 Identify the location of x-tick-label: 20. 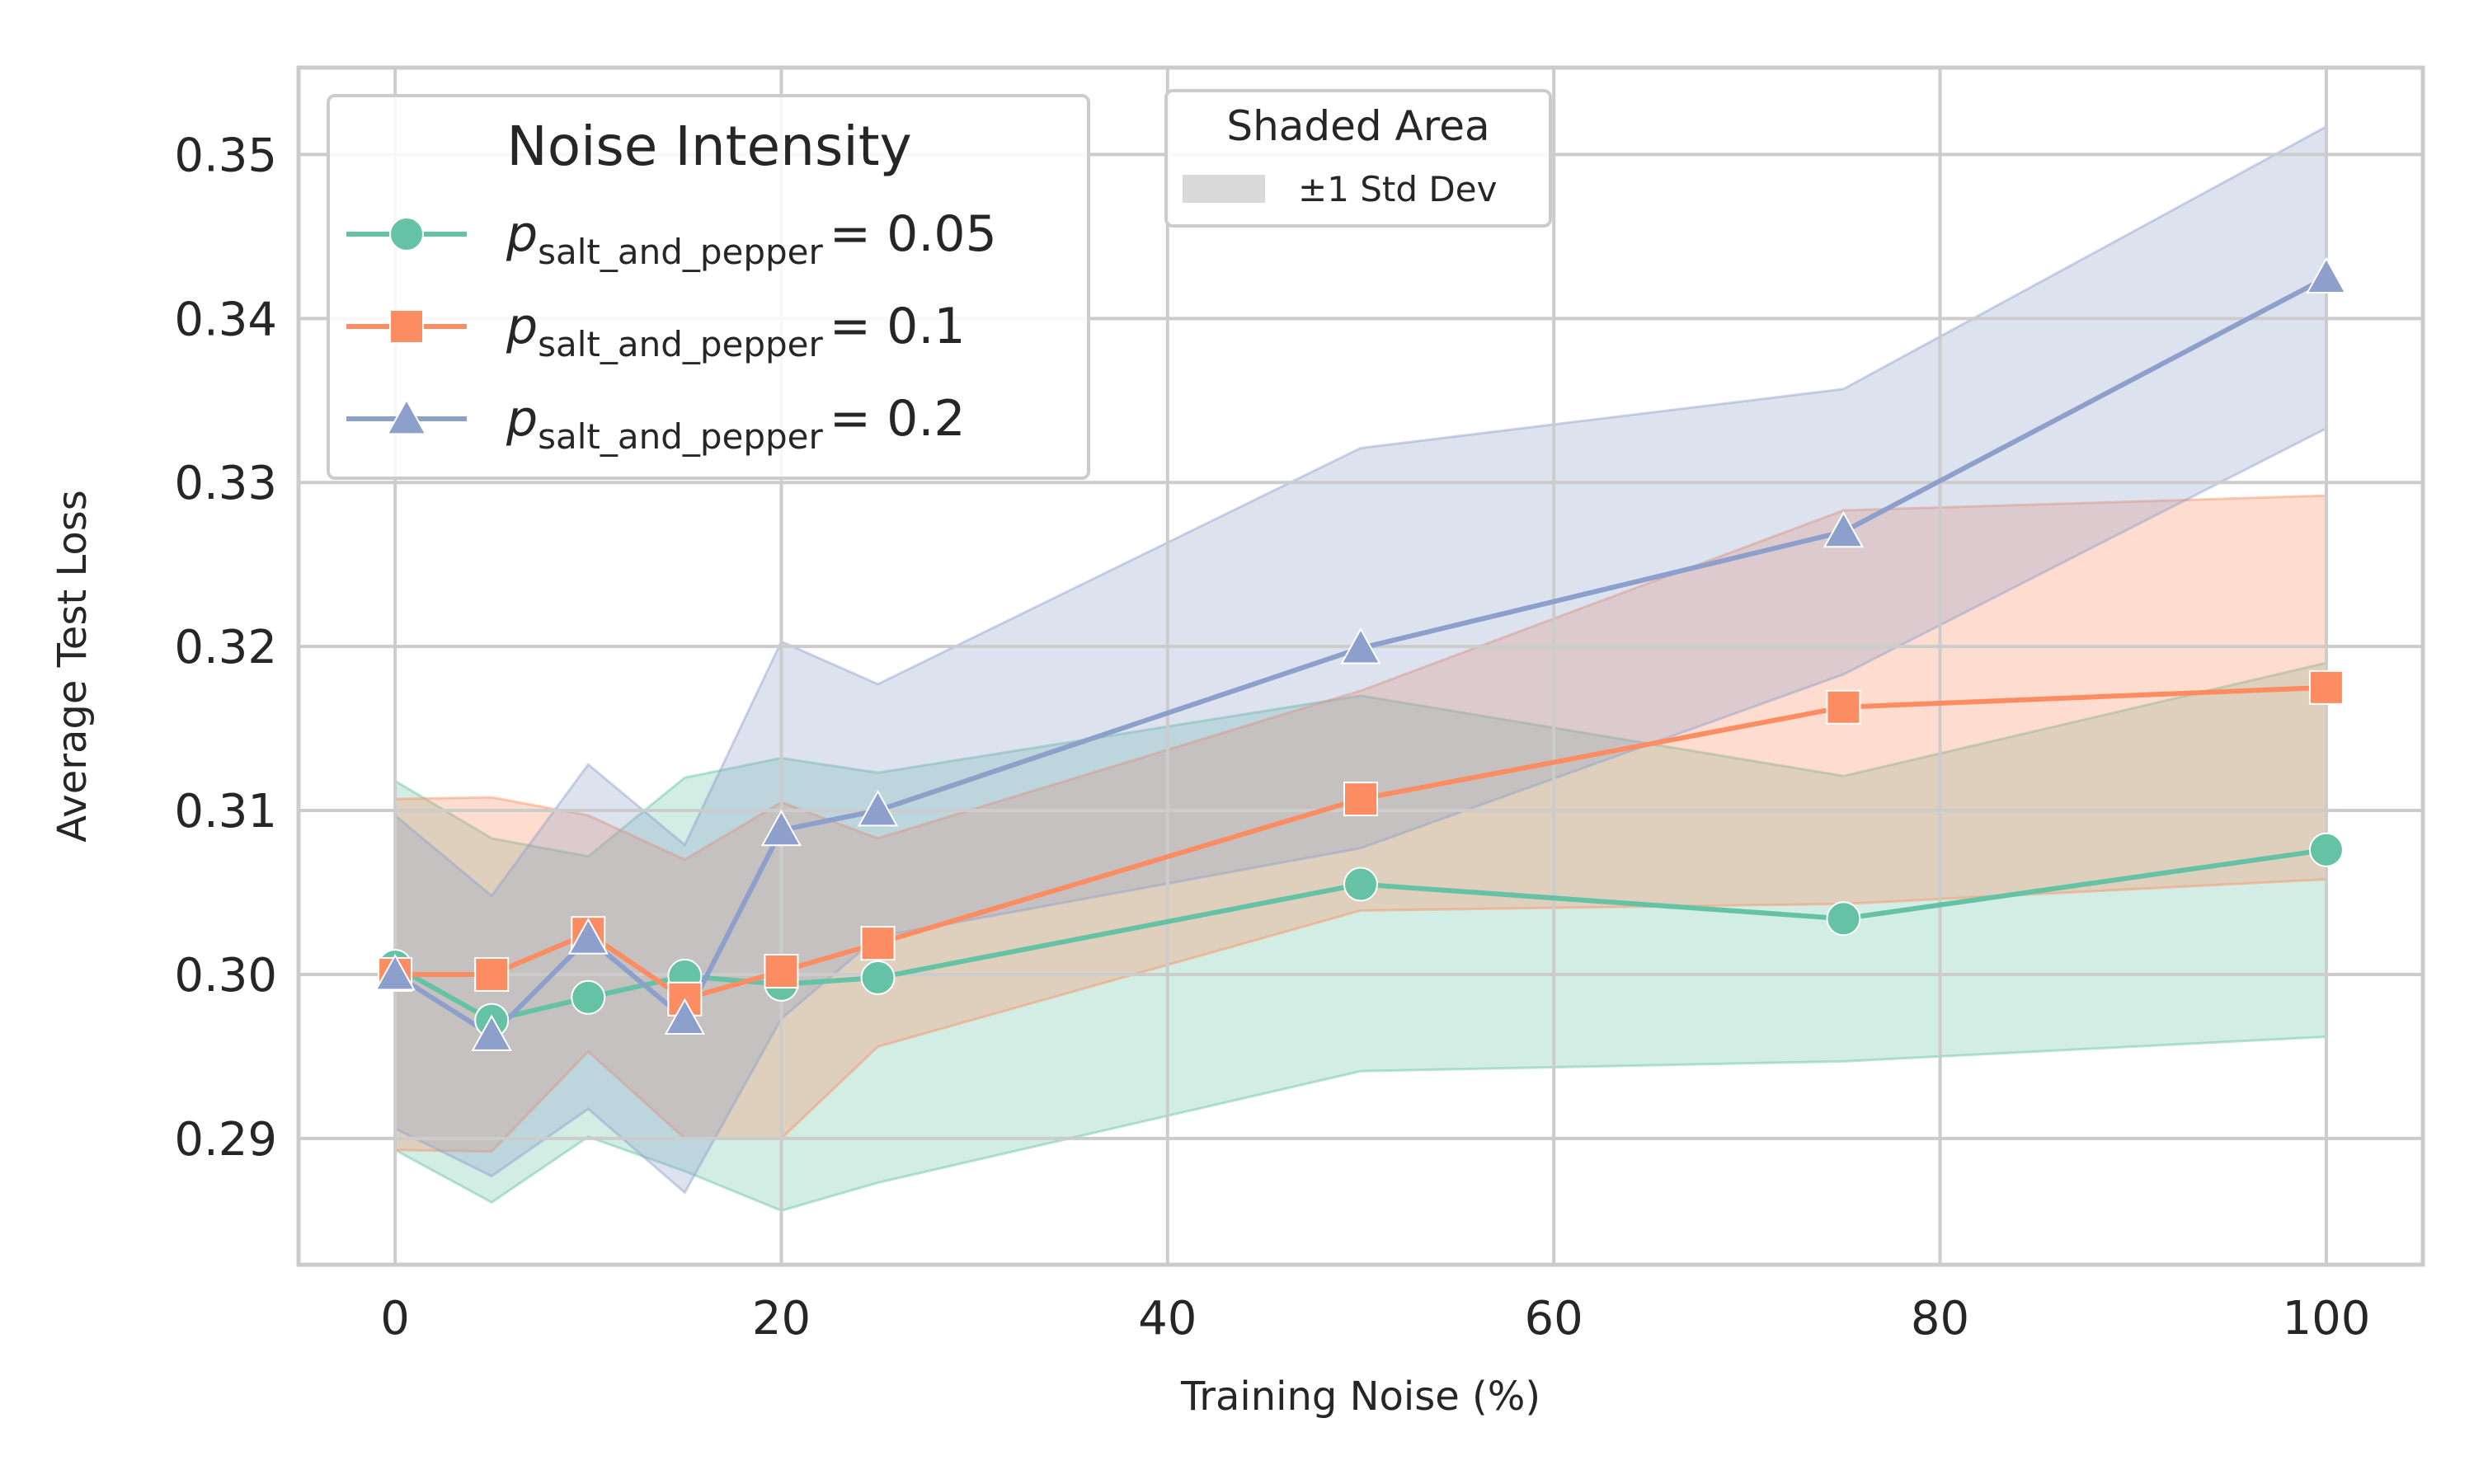
(781, 1318).